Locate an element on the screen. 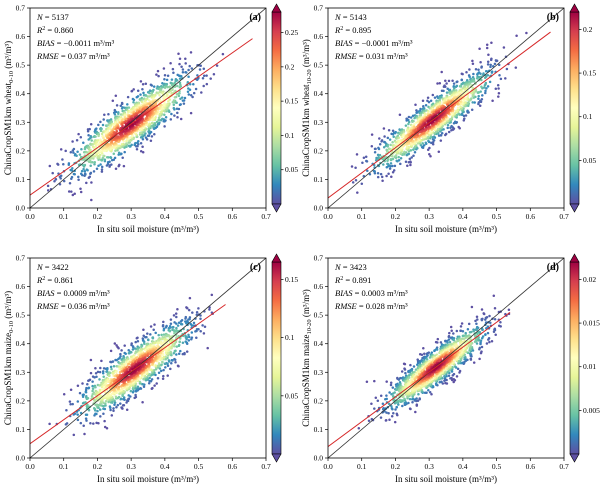 This screenshot has height=494, width=600. y-tick-label: 0.0 is located at coordinates (21, 458).